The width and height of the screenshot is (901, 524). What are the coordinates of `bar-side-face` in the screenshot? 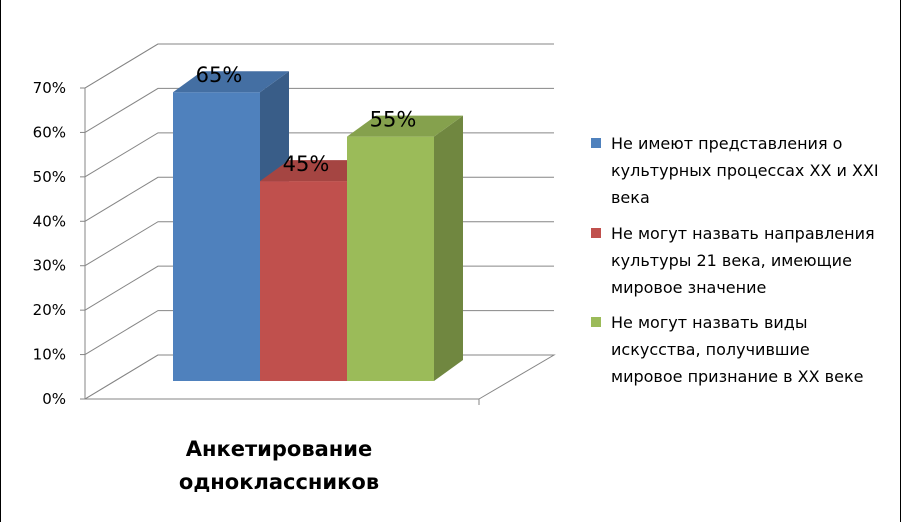 It's located at (448, 248).